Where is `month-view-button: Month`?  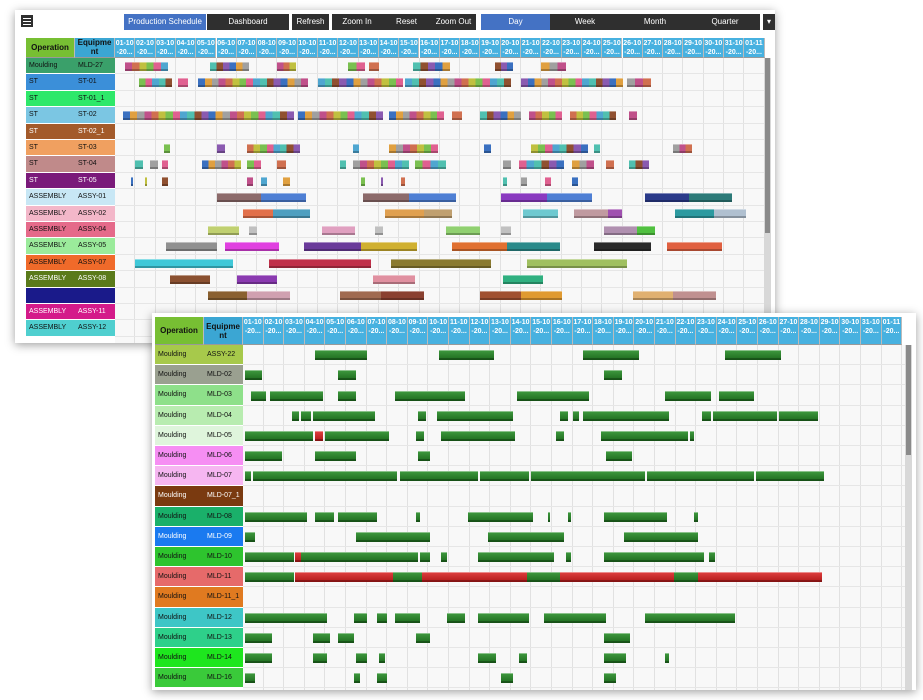
month-view-button: Month is located at coordinates (655, 22).